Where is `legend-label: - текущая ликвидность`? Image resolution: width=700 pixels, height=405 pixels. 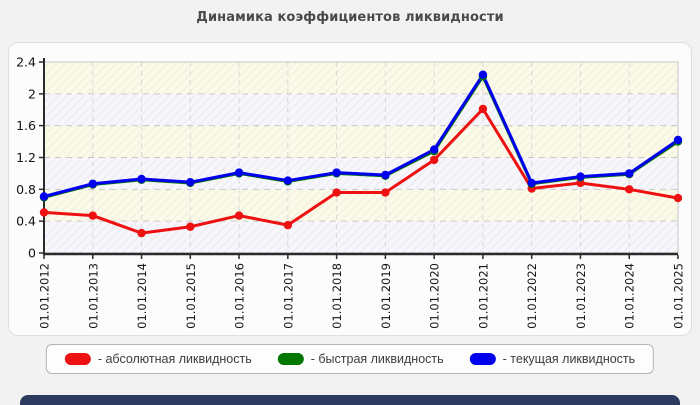 legend-label: - текущая ликвидность is located at coordinates (569, 359).